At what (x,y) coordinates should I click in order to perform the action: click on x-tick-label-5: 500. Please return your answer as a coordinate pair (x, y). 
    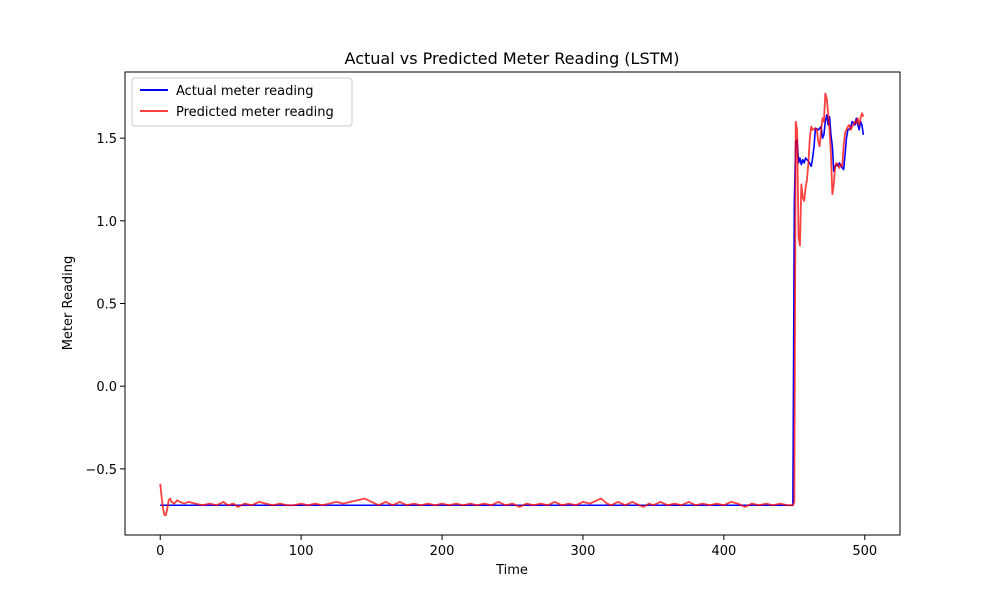
    Looking at the image, I should click on (864, 551).